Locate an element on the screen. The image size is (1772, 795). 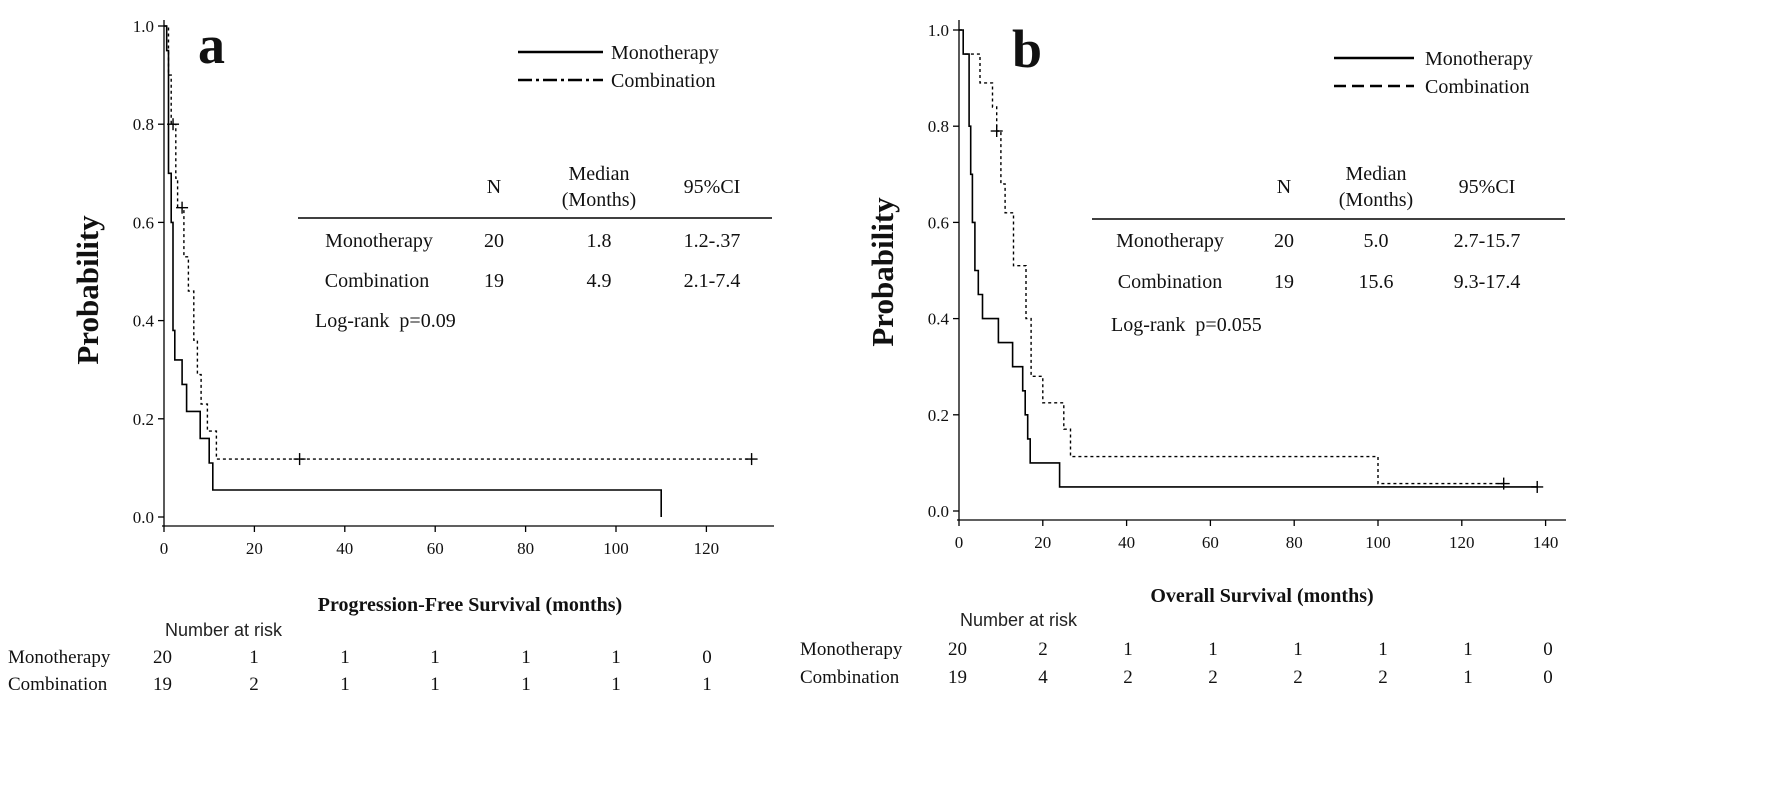
panel-b-risk-value: 4 is located at coordinates (1043, 677).